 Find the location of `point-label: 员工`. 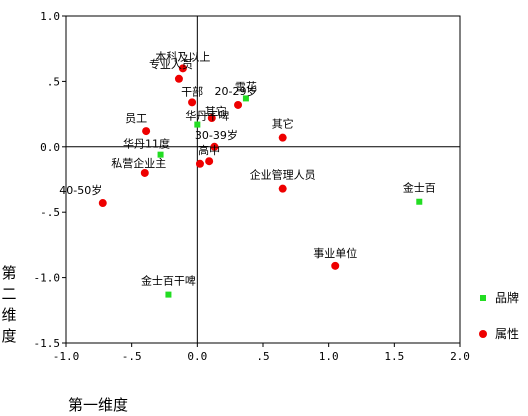

point-label: 员工 is located at coordinates (136, 118).